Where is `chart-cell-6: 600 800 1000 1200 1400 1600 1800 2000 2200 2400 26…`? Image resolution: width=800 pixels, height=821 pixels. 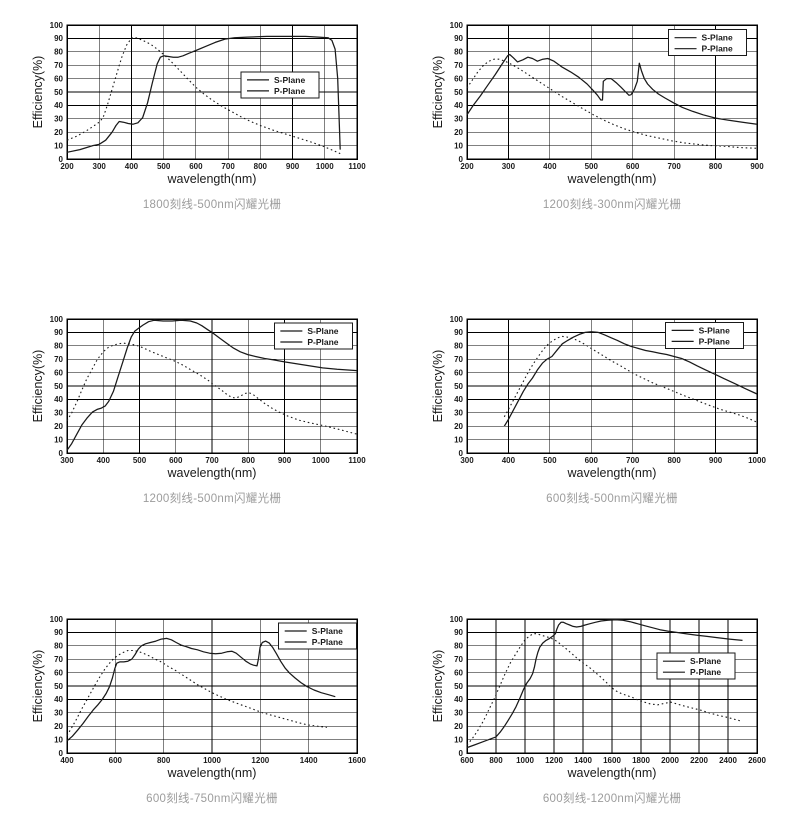
chart-cell-6: 600 800 1000 1200 1400 1600 1800 2000 2200 2400 26… is located at coordinates (600, 707).